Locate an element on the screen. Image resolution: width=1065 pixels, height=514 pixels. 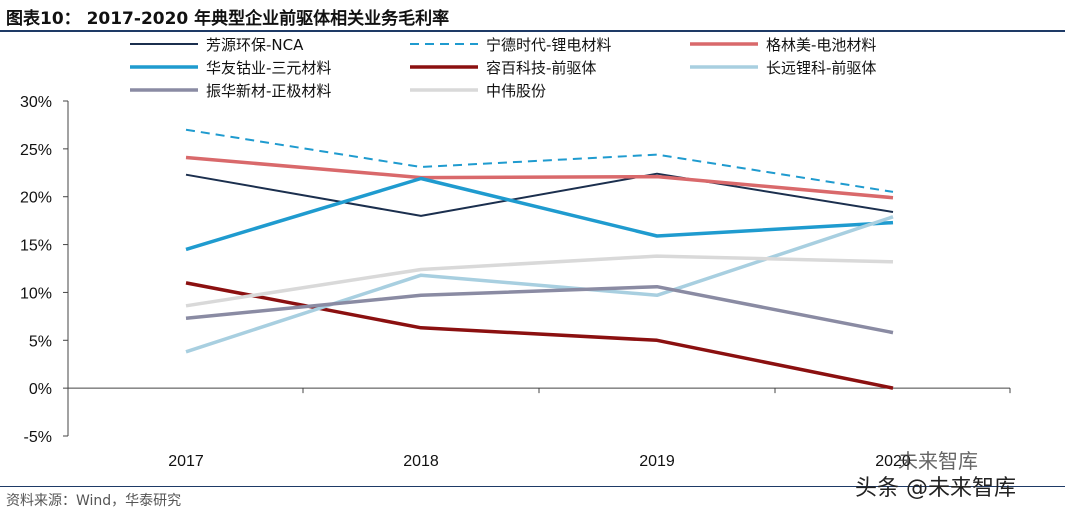
x-axis: 2017 2018 2019 2020 is located at coordinates (539, 428).